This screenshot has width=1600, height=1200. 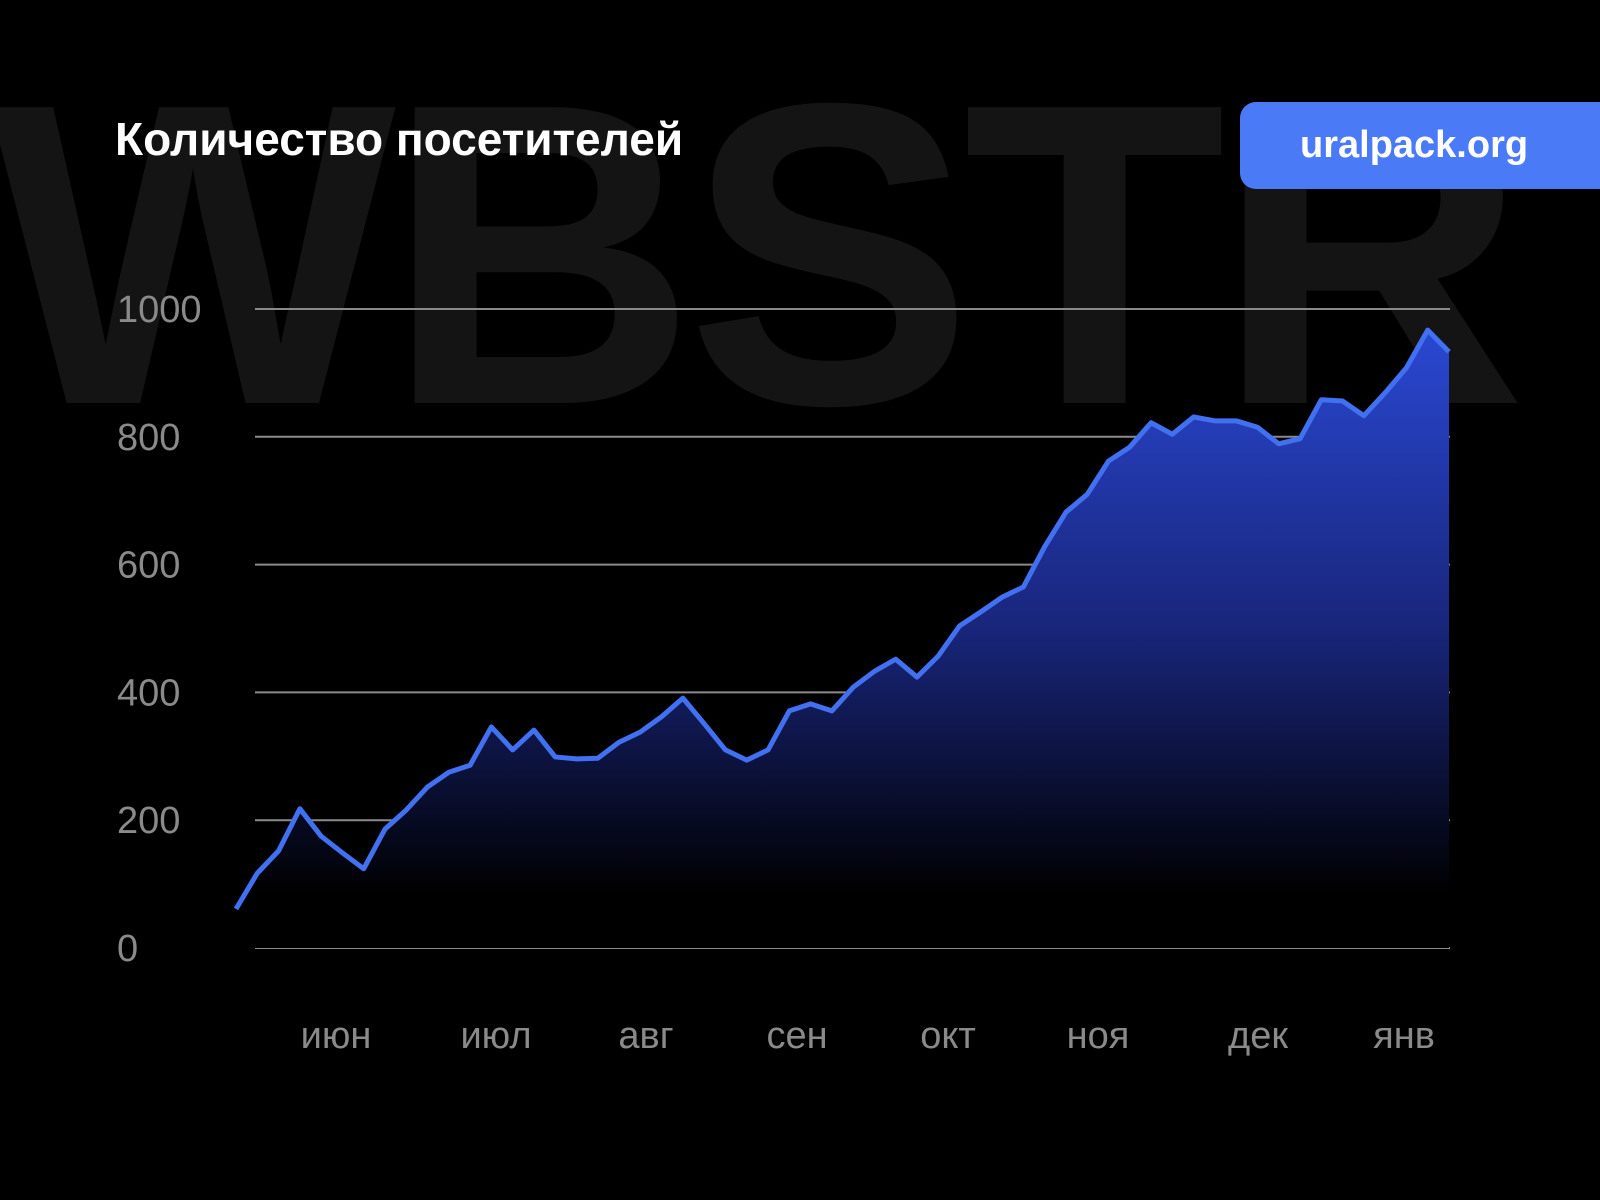 What do you see at coordinates (127, 949) in the screenshot?
I see `y-tick-label: 0` at bounding box center [127, 949].